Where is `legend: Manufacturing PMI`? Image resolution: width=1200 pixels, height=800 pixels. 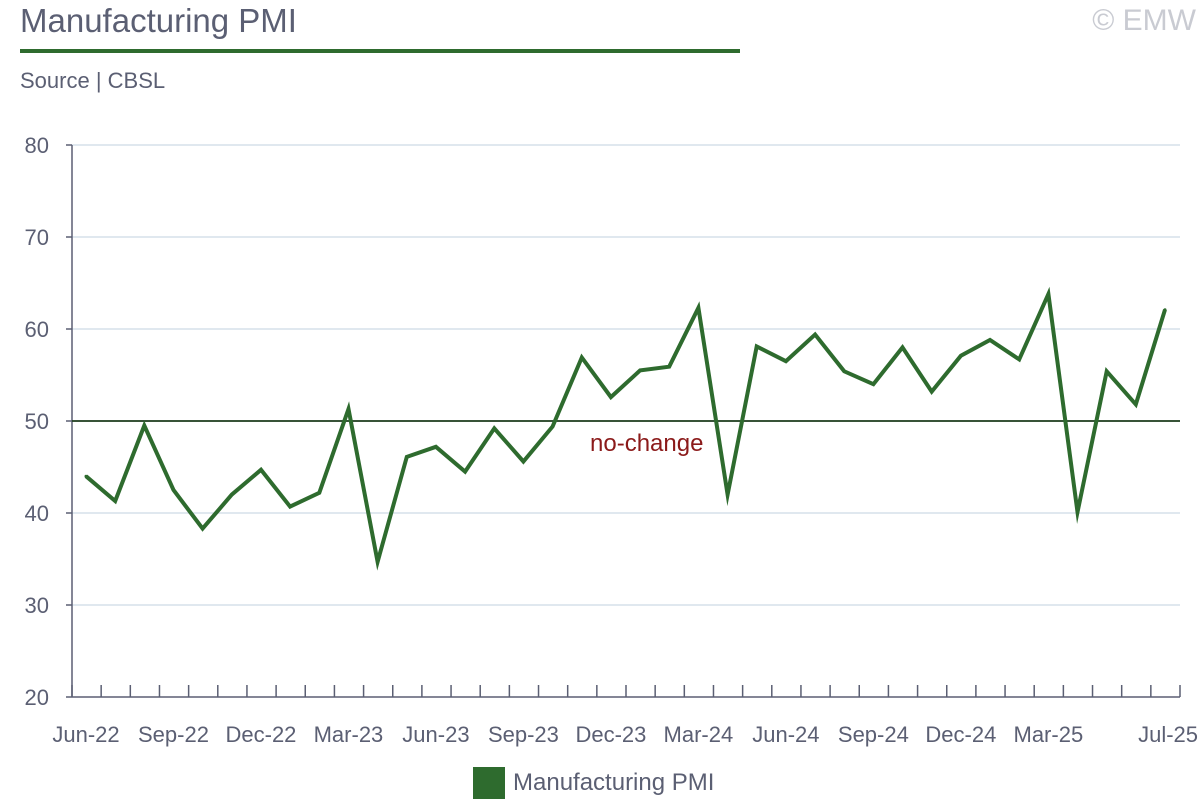
legend: Manufacturing PMI is located at coordinates (593, 783).